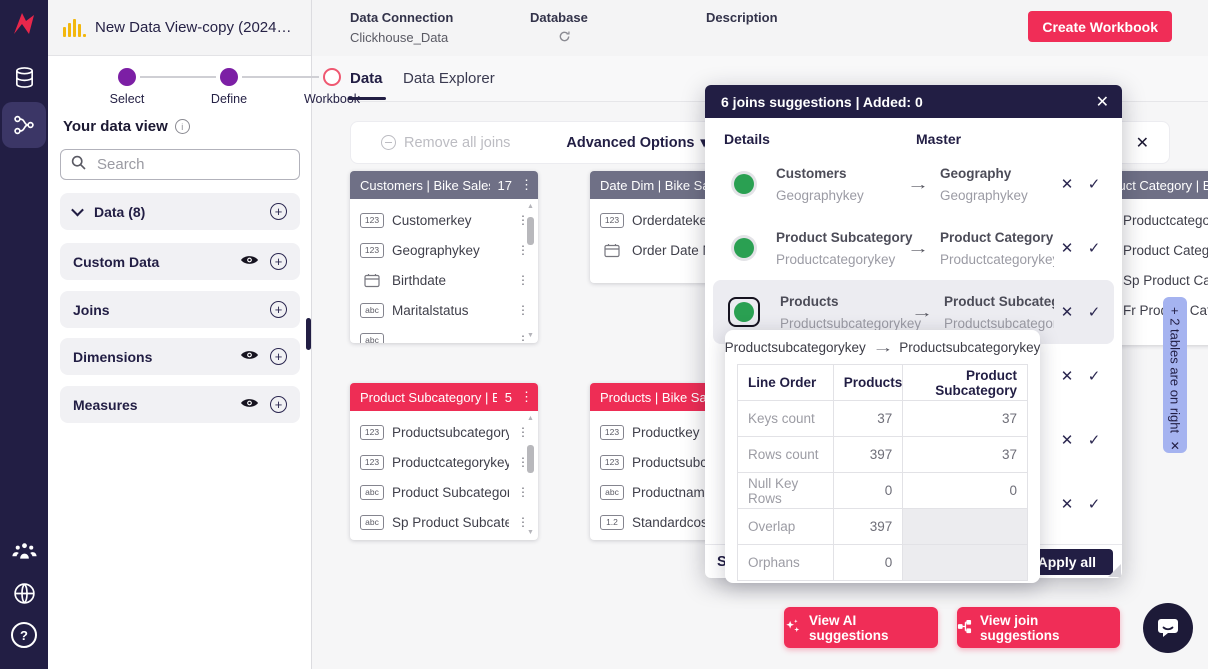 The width and height of the screenshot is (1208, 669). I want to click on database-icon, so click(24, 77).